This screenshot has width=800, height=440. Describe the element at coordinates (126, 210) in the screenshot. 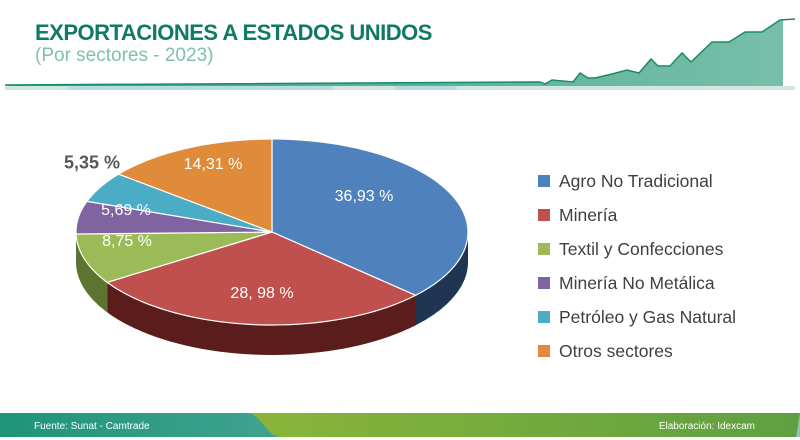

I see `data-label: 5,69 %` at that location.